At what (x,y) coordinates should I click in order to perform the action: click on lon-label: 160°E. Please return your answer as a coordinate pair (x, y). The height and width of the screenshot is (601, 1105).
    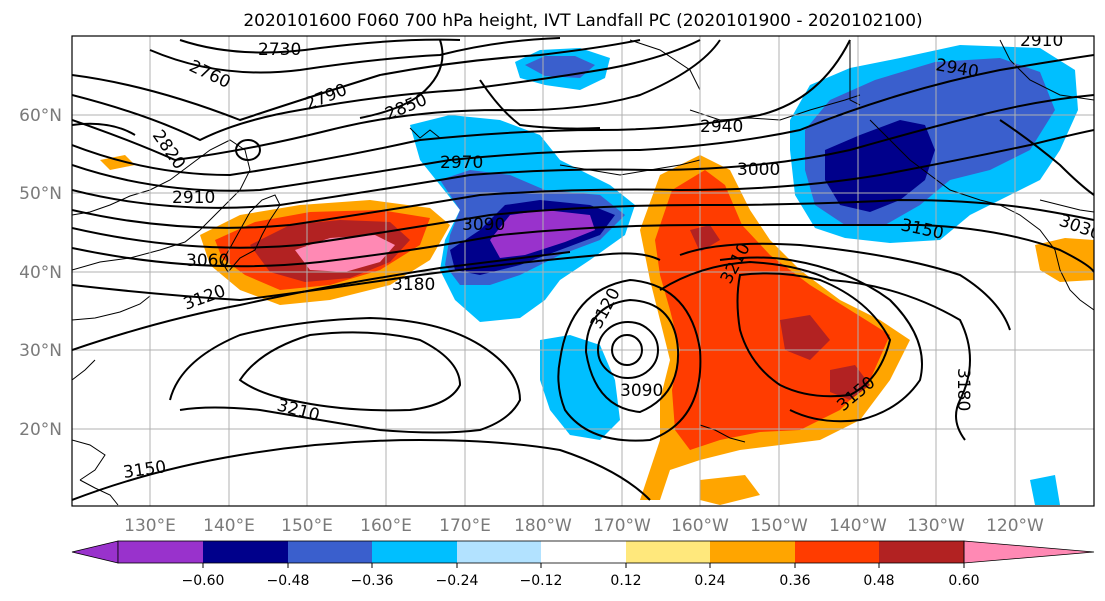
    Looking at the image, I should click on (386, 526).